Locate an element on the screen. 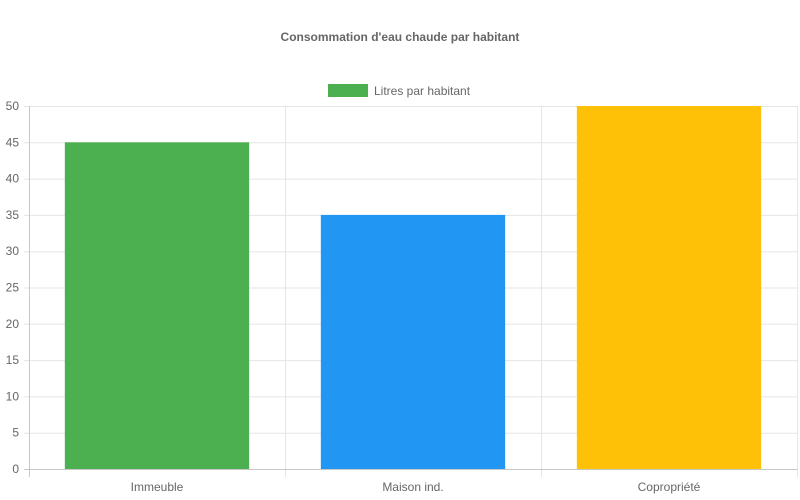  y-tick-label: 25 is located at coordinates (13, 288).